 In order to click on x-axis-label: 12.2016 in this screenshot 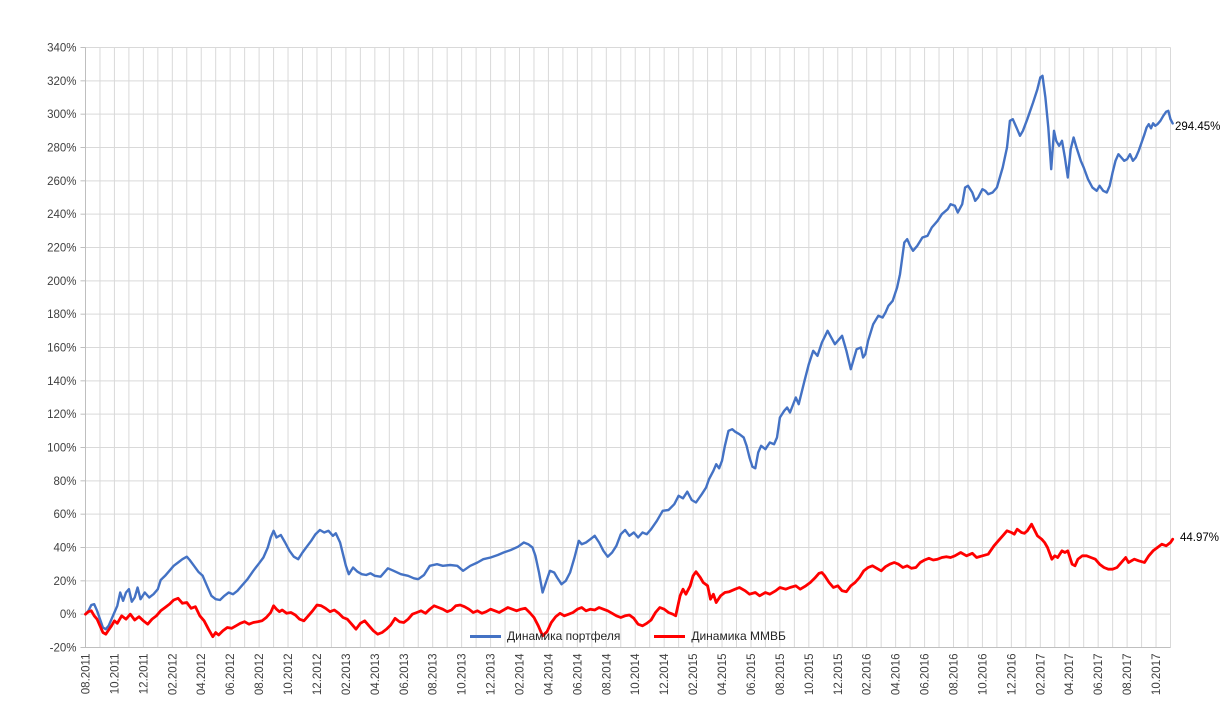, I will do `click(1012, 675)`.